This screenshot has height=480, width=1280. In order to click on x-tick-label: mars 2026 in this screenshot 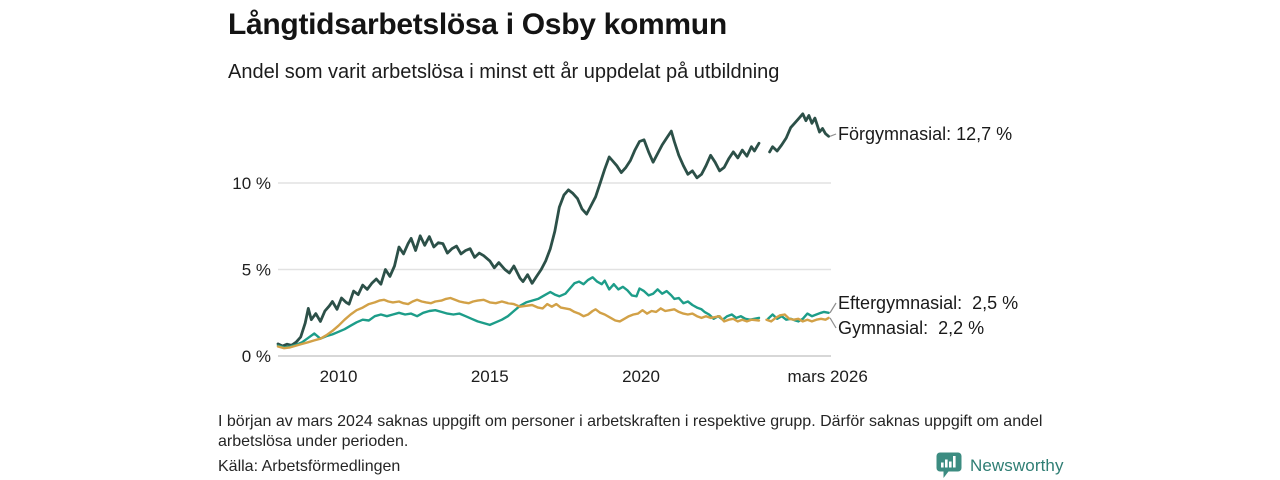, I will do `click(827, 376)`.